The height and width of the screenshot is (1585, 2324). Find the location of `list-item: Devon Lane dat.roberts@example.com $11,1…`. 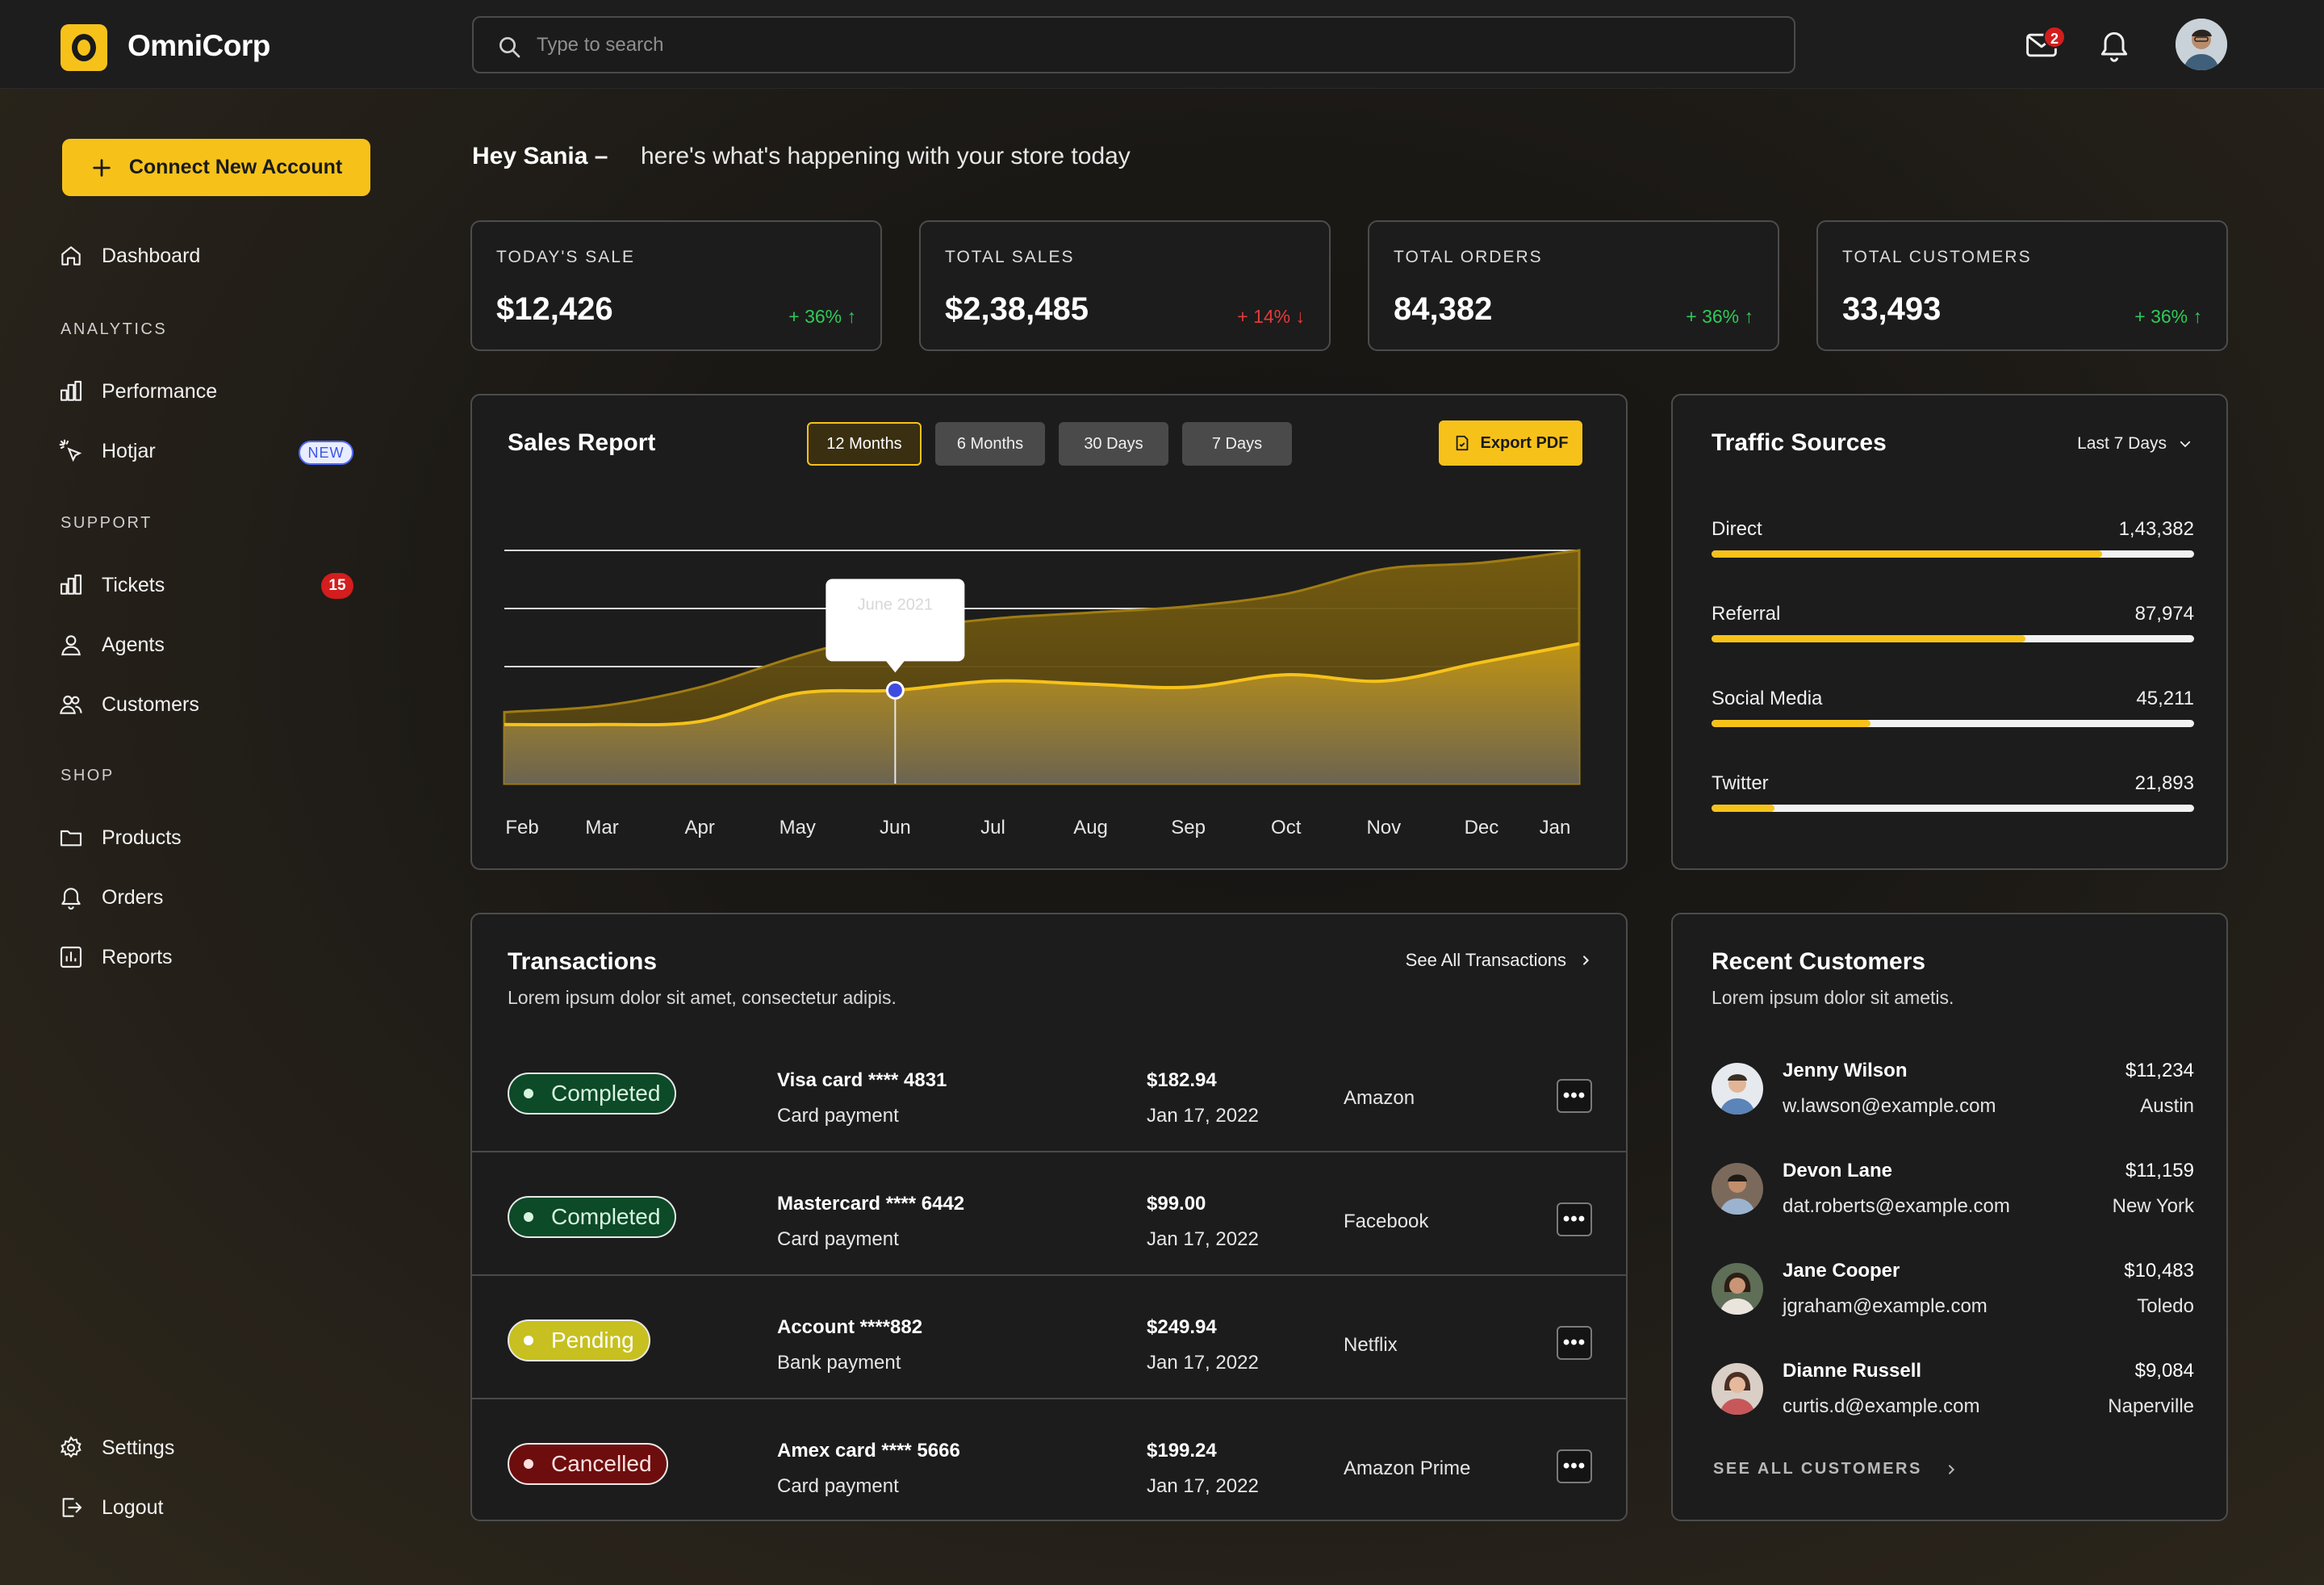

list-item: Devon Lane dat.roberts@example.com $11,1… is located at coordinates (1953, 1192).